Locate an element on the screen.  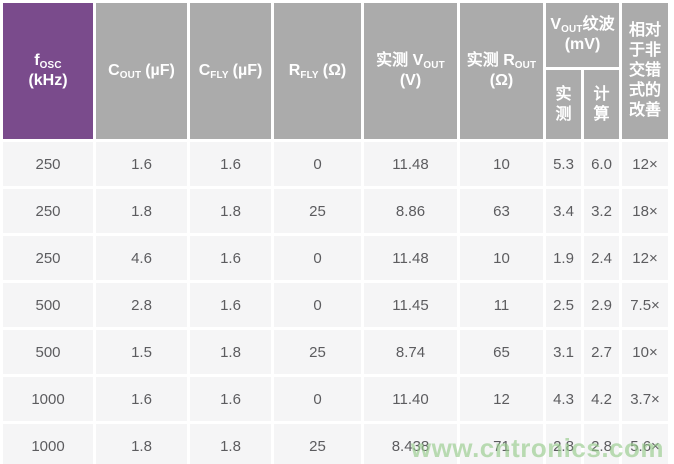
table-cell: 4.6 is located at coordinates (141, 258).